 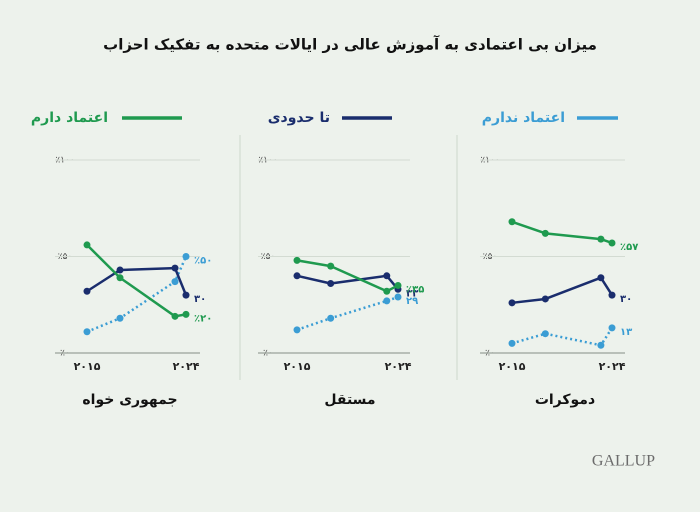 I want to click on panel-title: مستقل, so click(x=349, y=400).